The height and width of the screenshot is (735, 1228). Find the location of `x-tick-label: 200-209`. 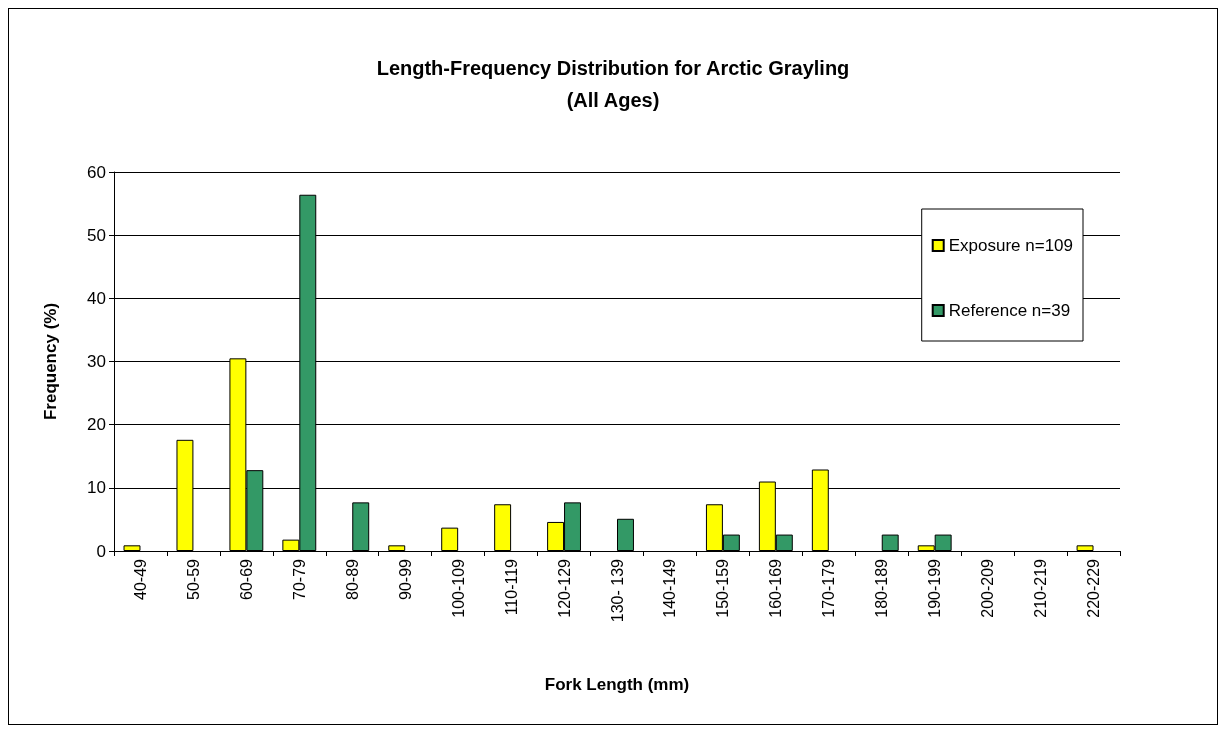

x-tick-label: 200-209 is located at coordinates (988, 588).